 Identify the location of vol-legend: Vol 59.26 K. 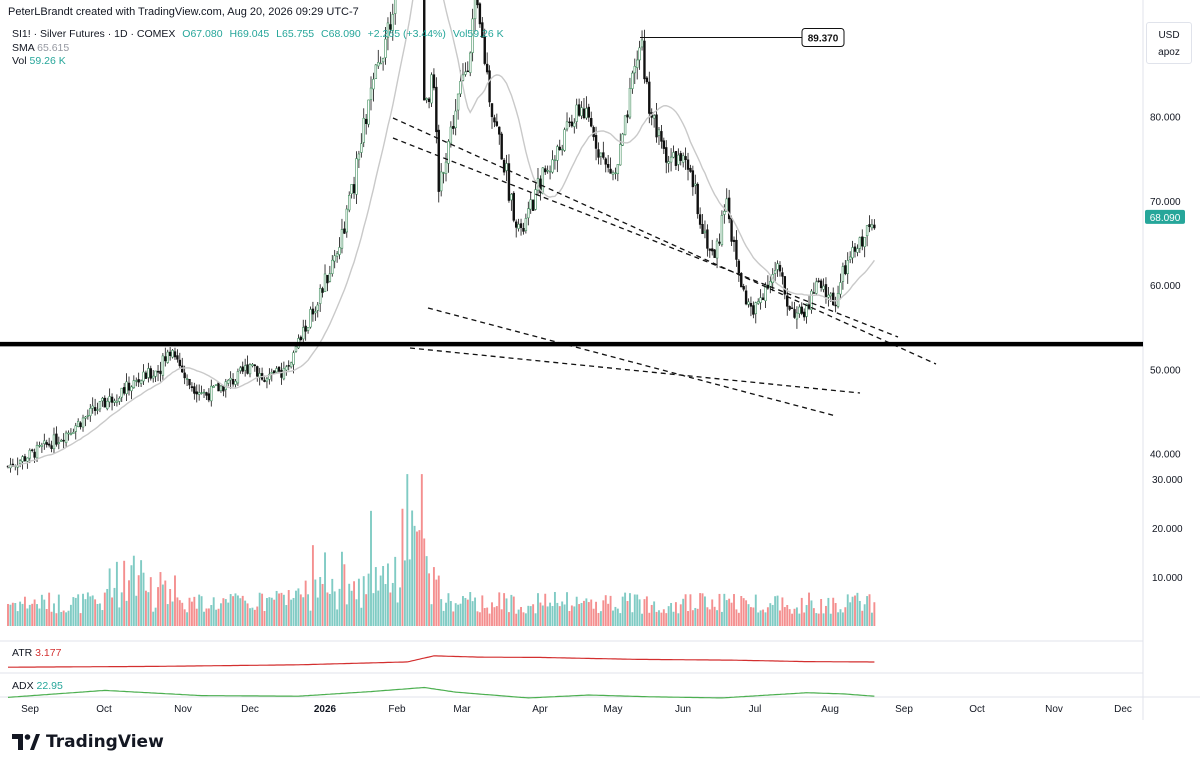
(39, 61).